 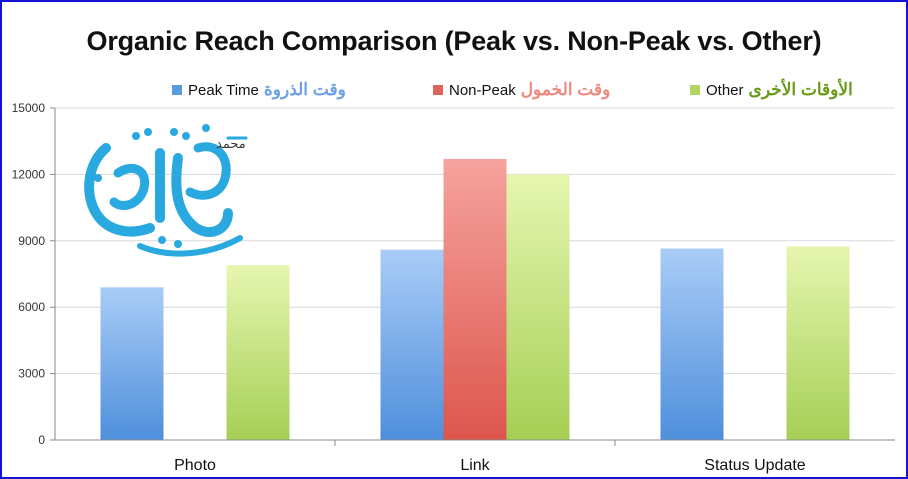 What do you see at coordinates (31, 374) in the screenshot?
I see `y-tick-label: 3000` at bounding box center [31, 374].